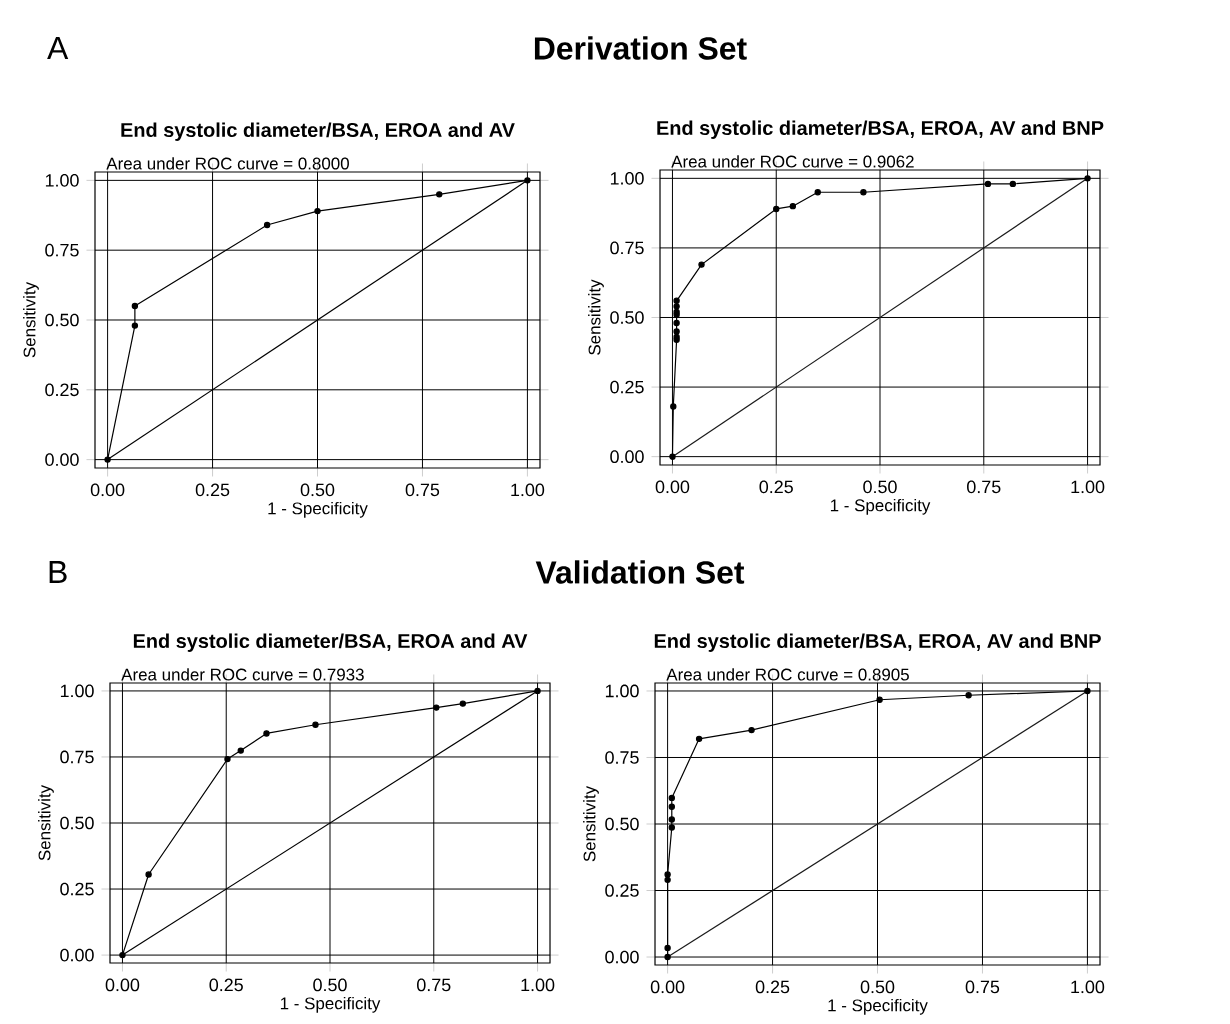 The height and width of the screenshot is (1024, 1230). I want to click on text: Validation Set, so click(640, 572).